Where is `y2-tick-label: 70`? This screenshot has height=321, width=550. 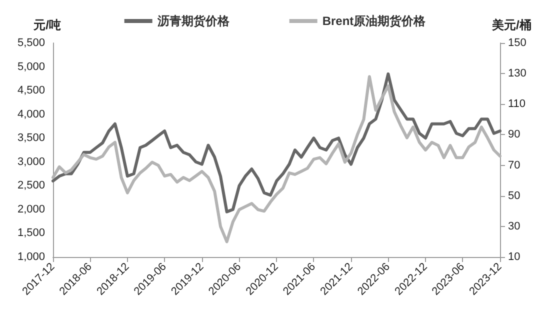
y2-tick-label: 70 is located at coordinates (514, 165).